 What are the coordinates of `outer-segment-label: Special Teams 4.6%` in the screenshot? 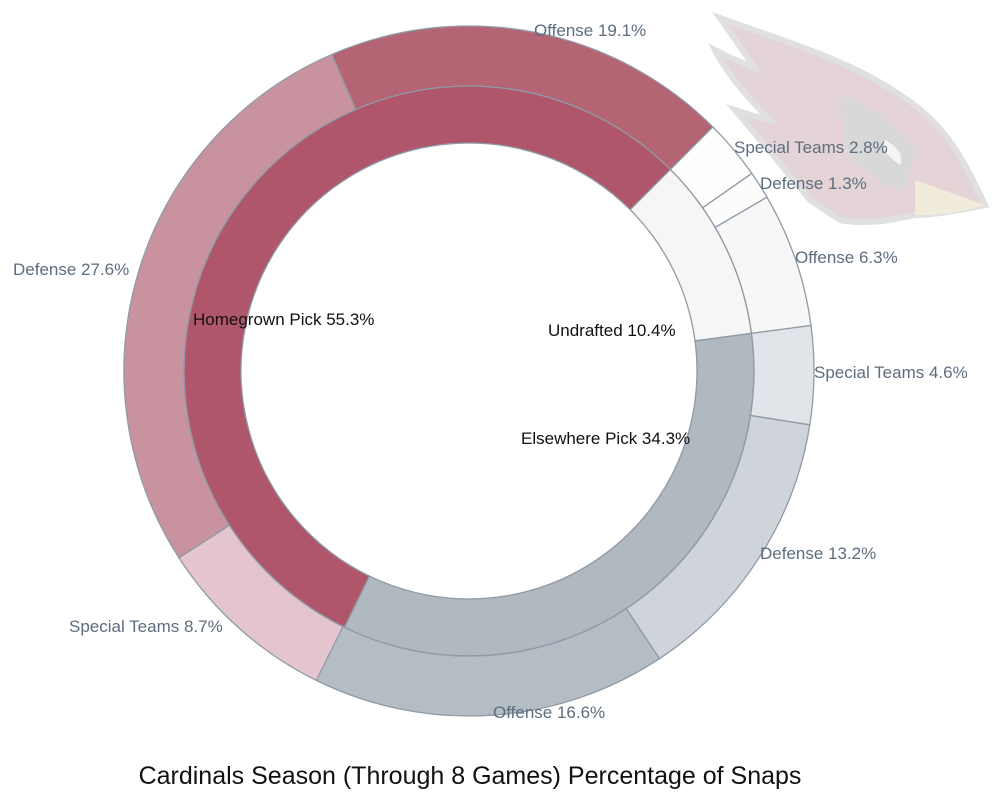 It's located at (891, 372).